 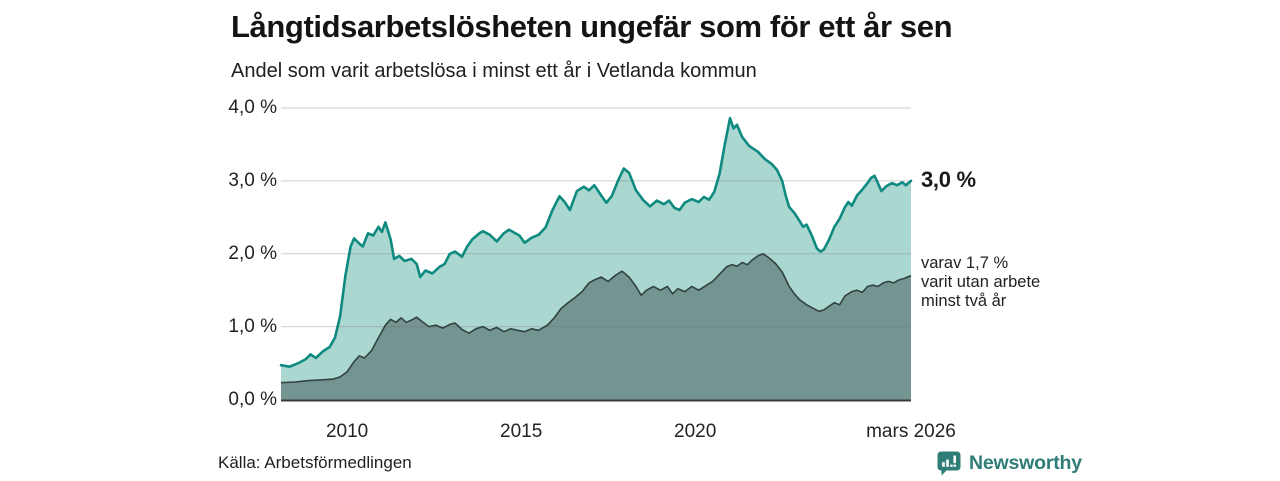 What do you see at coordinates (252, 326) in the screenshot?
I see `y-tick-label-1,0 %: 1,0 %` at bounding box center [252, 326].